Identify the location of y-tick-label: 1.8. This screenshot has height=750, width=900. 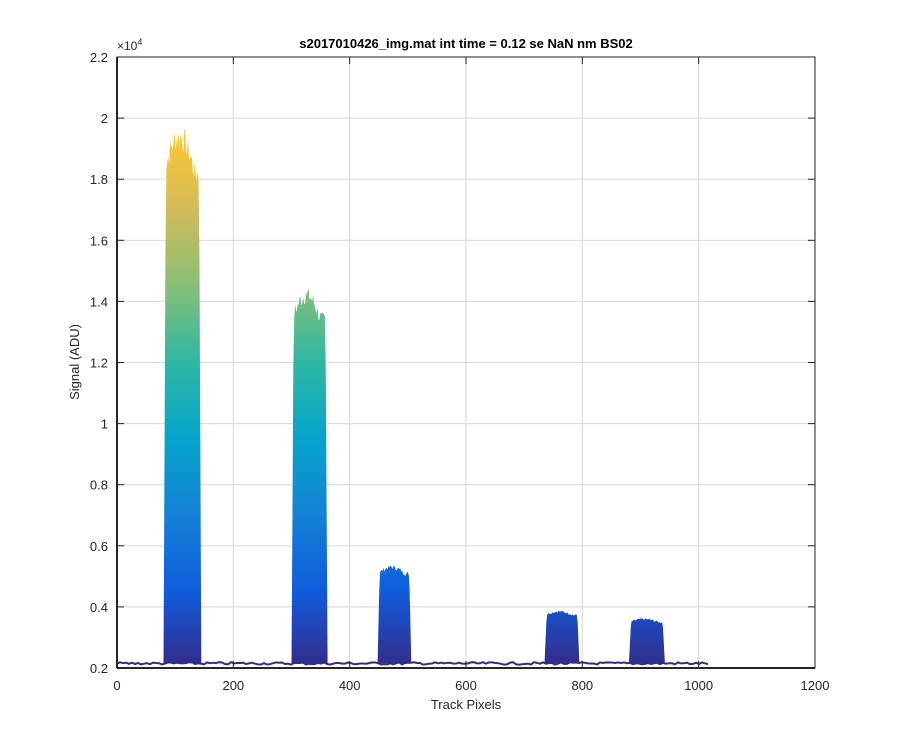
(99, 179).